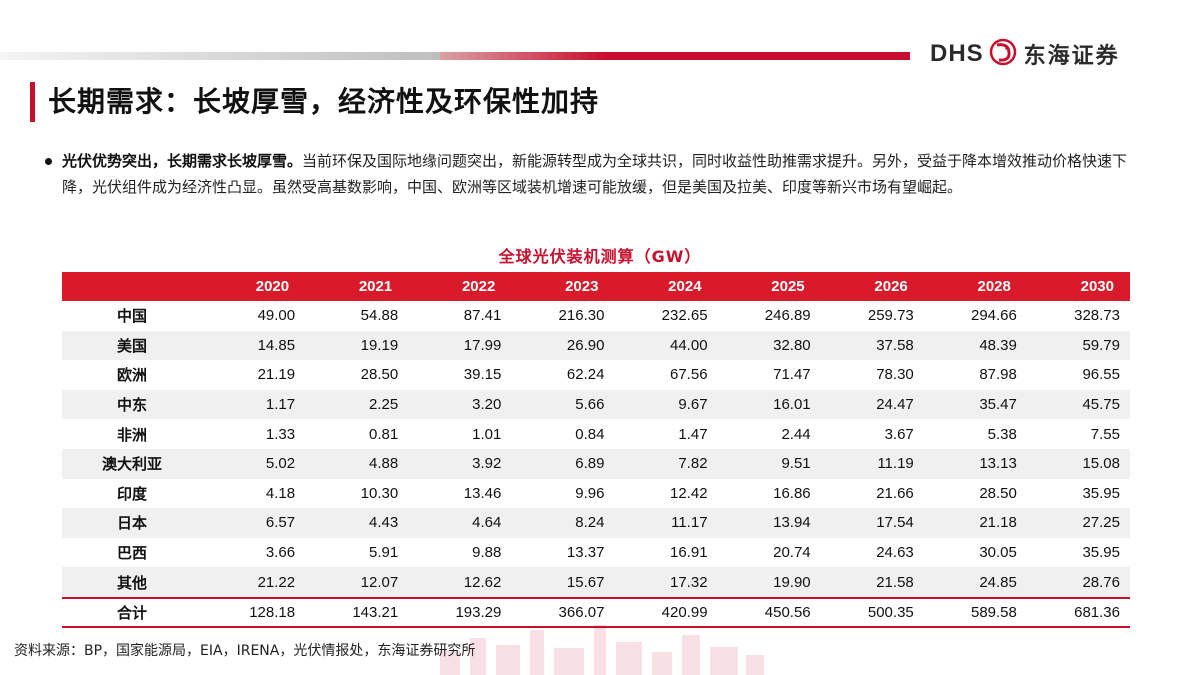 The image size is (1200, 675). What do you see at coordinates (563, 582) in the screenshot?
I see `table-cell: 15.67` at bounding box center [563, 582].